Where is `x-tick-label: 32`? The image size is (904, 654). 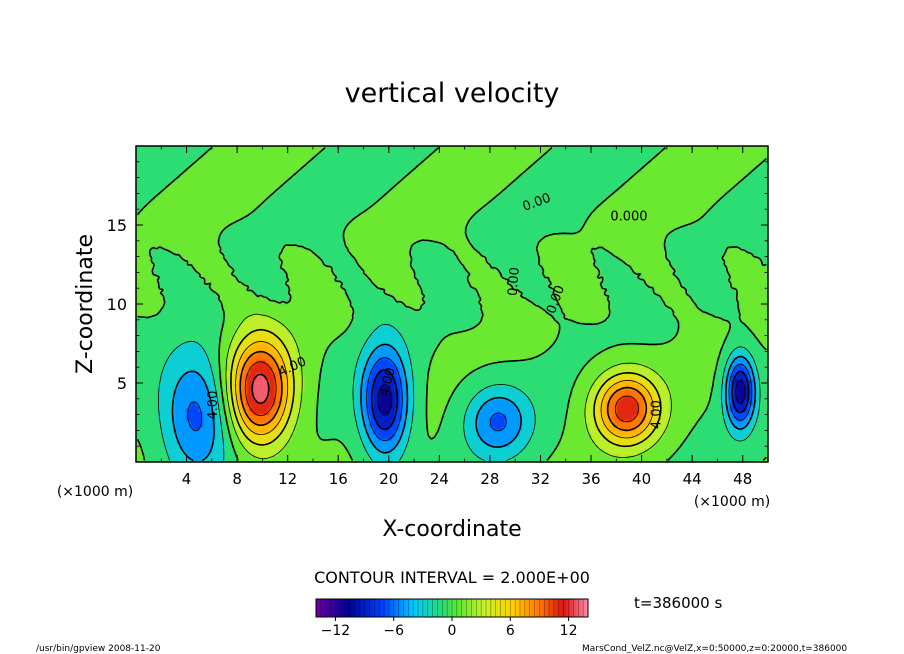
x-tick-label: 32 is located at coordinates (540, 479).